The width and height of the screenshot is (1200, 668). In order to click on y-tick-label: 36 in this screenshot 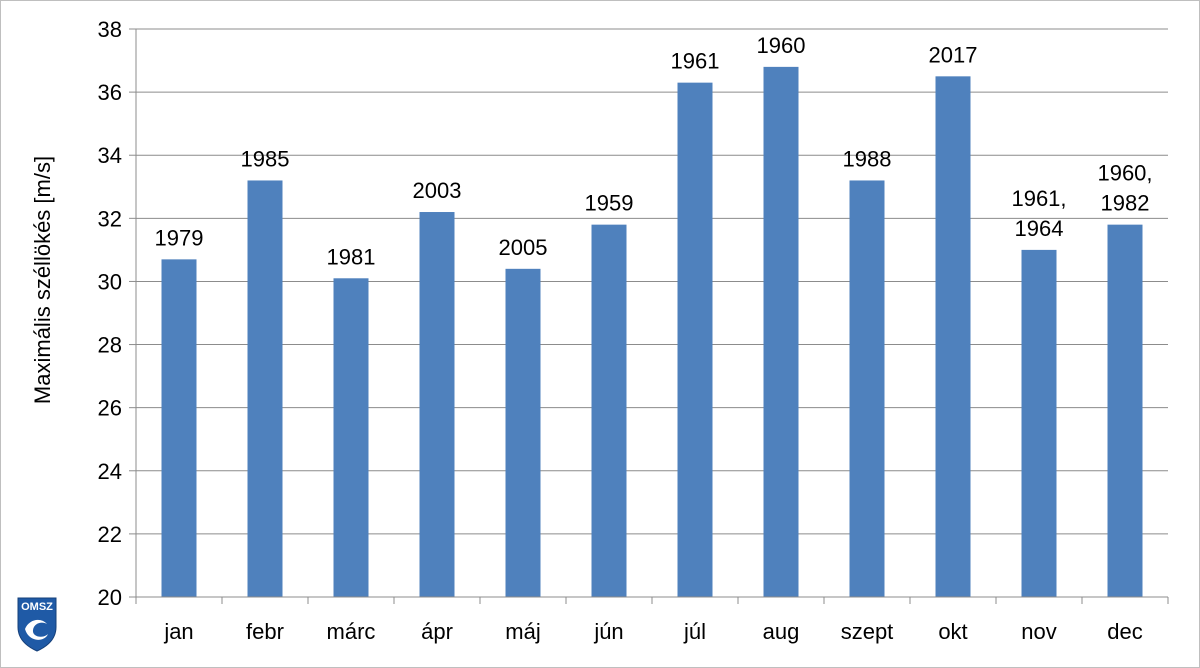, I will do `click(110, 92)`.